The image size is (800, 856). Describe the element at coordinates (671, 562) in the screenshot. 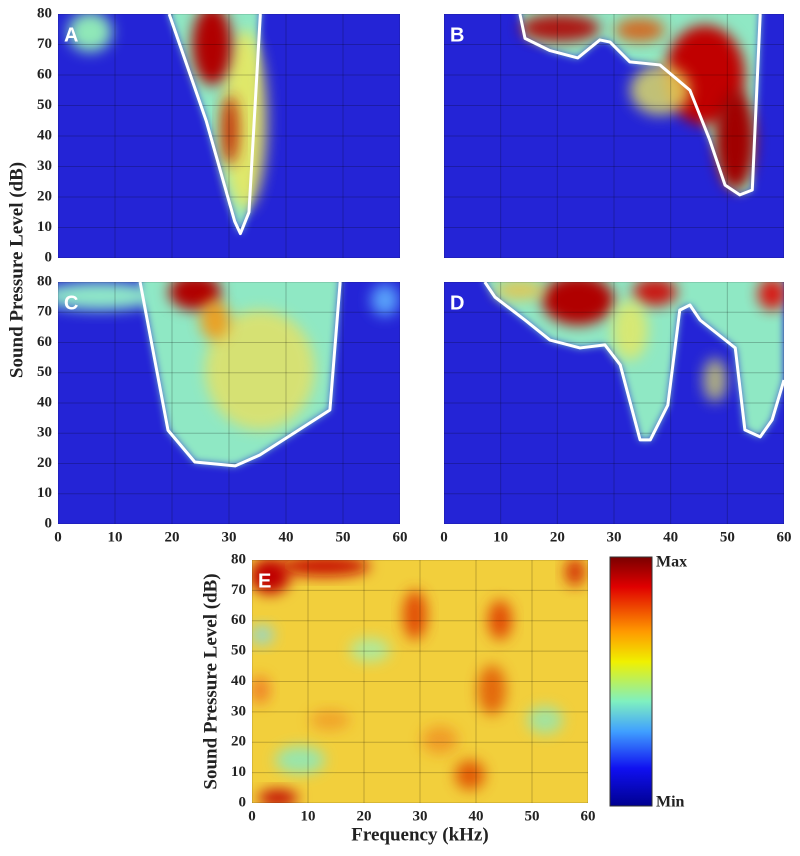

I see `colorbar-max-label: Max` at that location.